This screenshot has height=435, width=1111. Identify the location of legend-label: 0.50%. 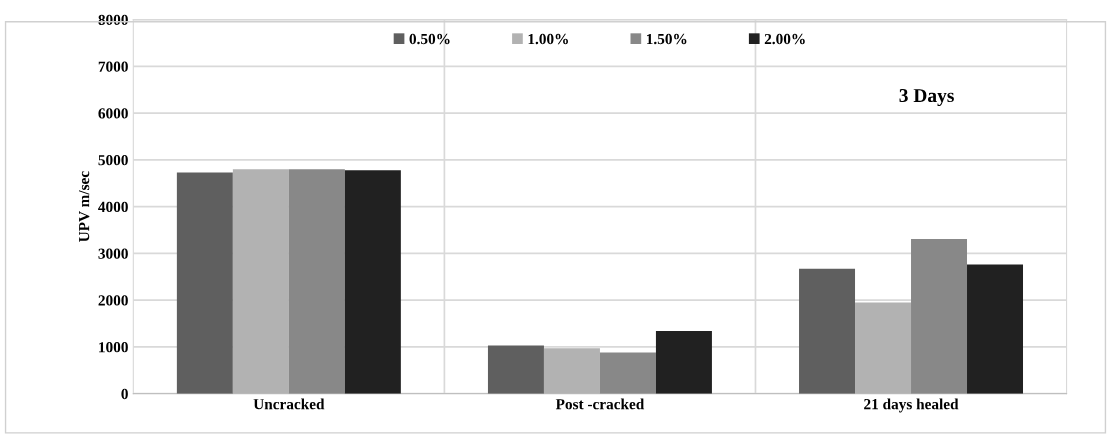
(429, 39).